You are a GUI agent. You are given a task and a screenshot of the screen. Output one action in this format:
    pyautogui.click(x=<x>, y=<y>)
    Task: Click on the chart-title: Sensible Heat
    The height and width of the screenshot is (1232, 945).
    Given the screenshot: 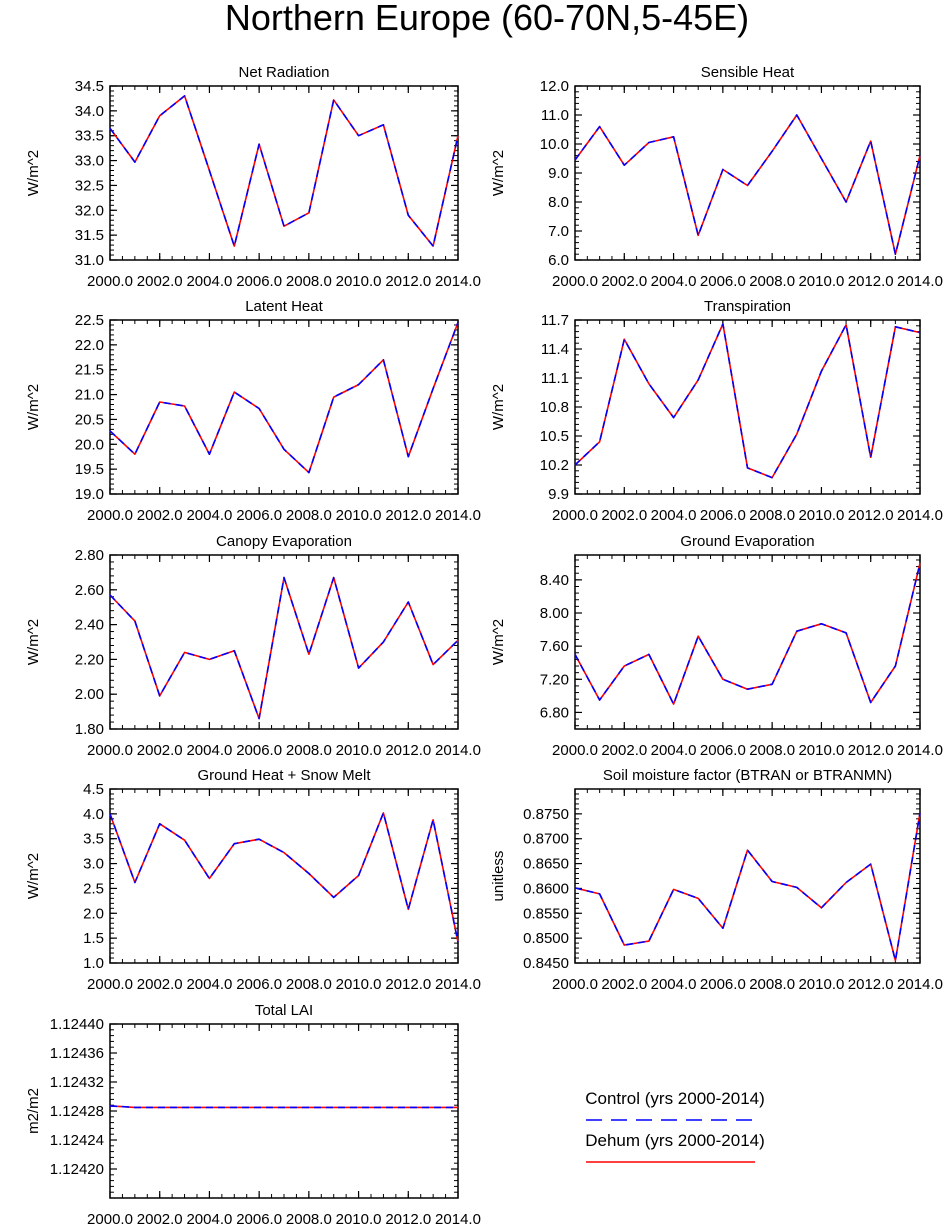 What is the action you would take?
    pyautogui.click(x=748, y=72)
    